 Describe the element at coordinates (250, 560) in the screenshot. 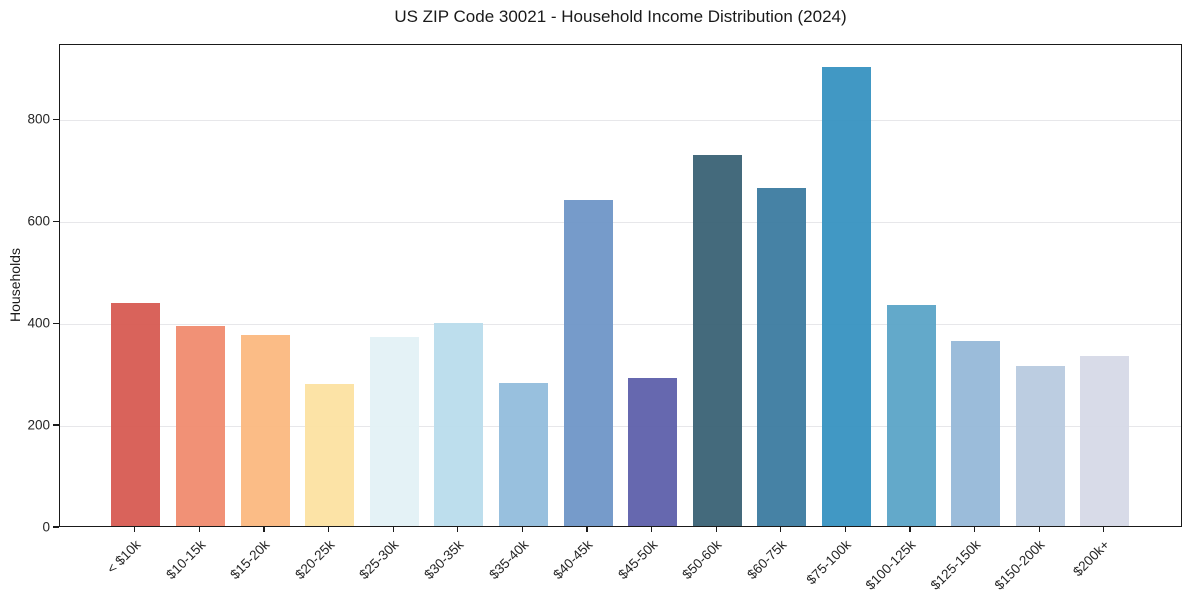

I see `x-tick-label: $15-20k` at that location.